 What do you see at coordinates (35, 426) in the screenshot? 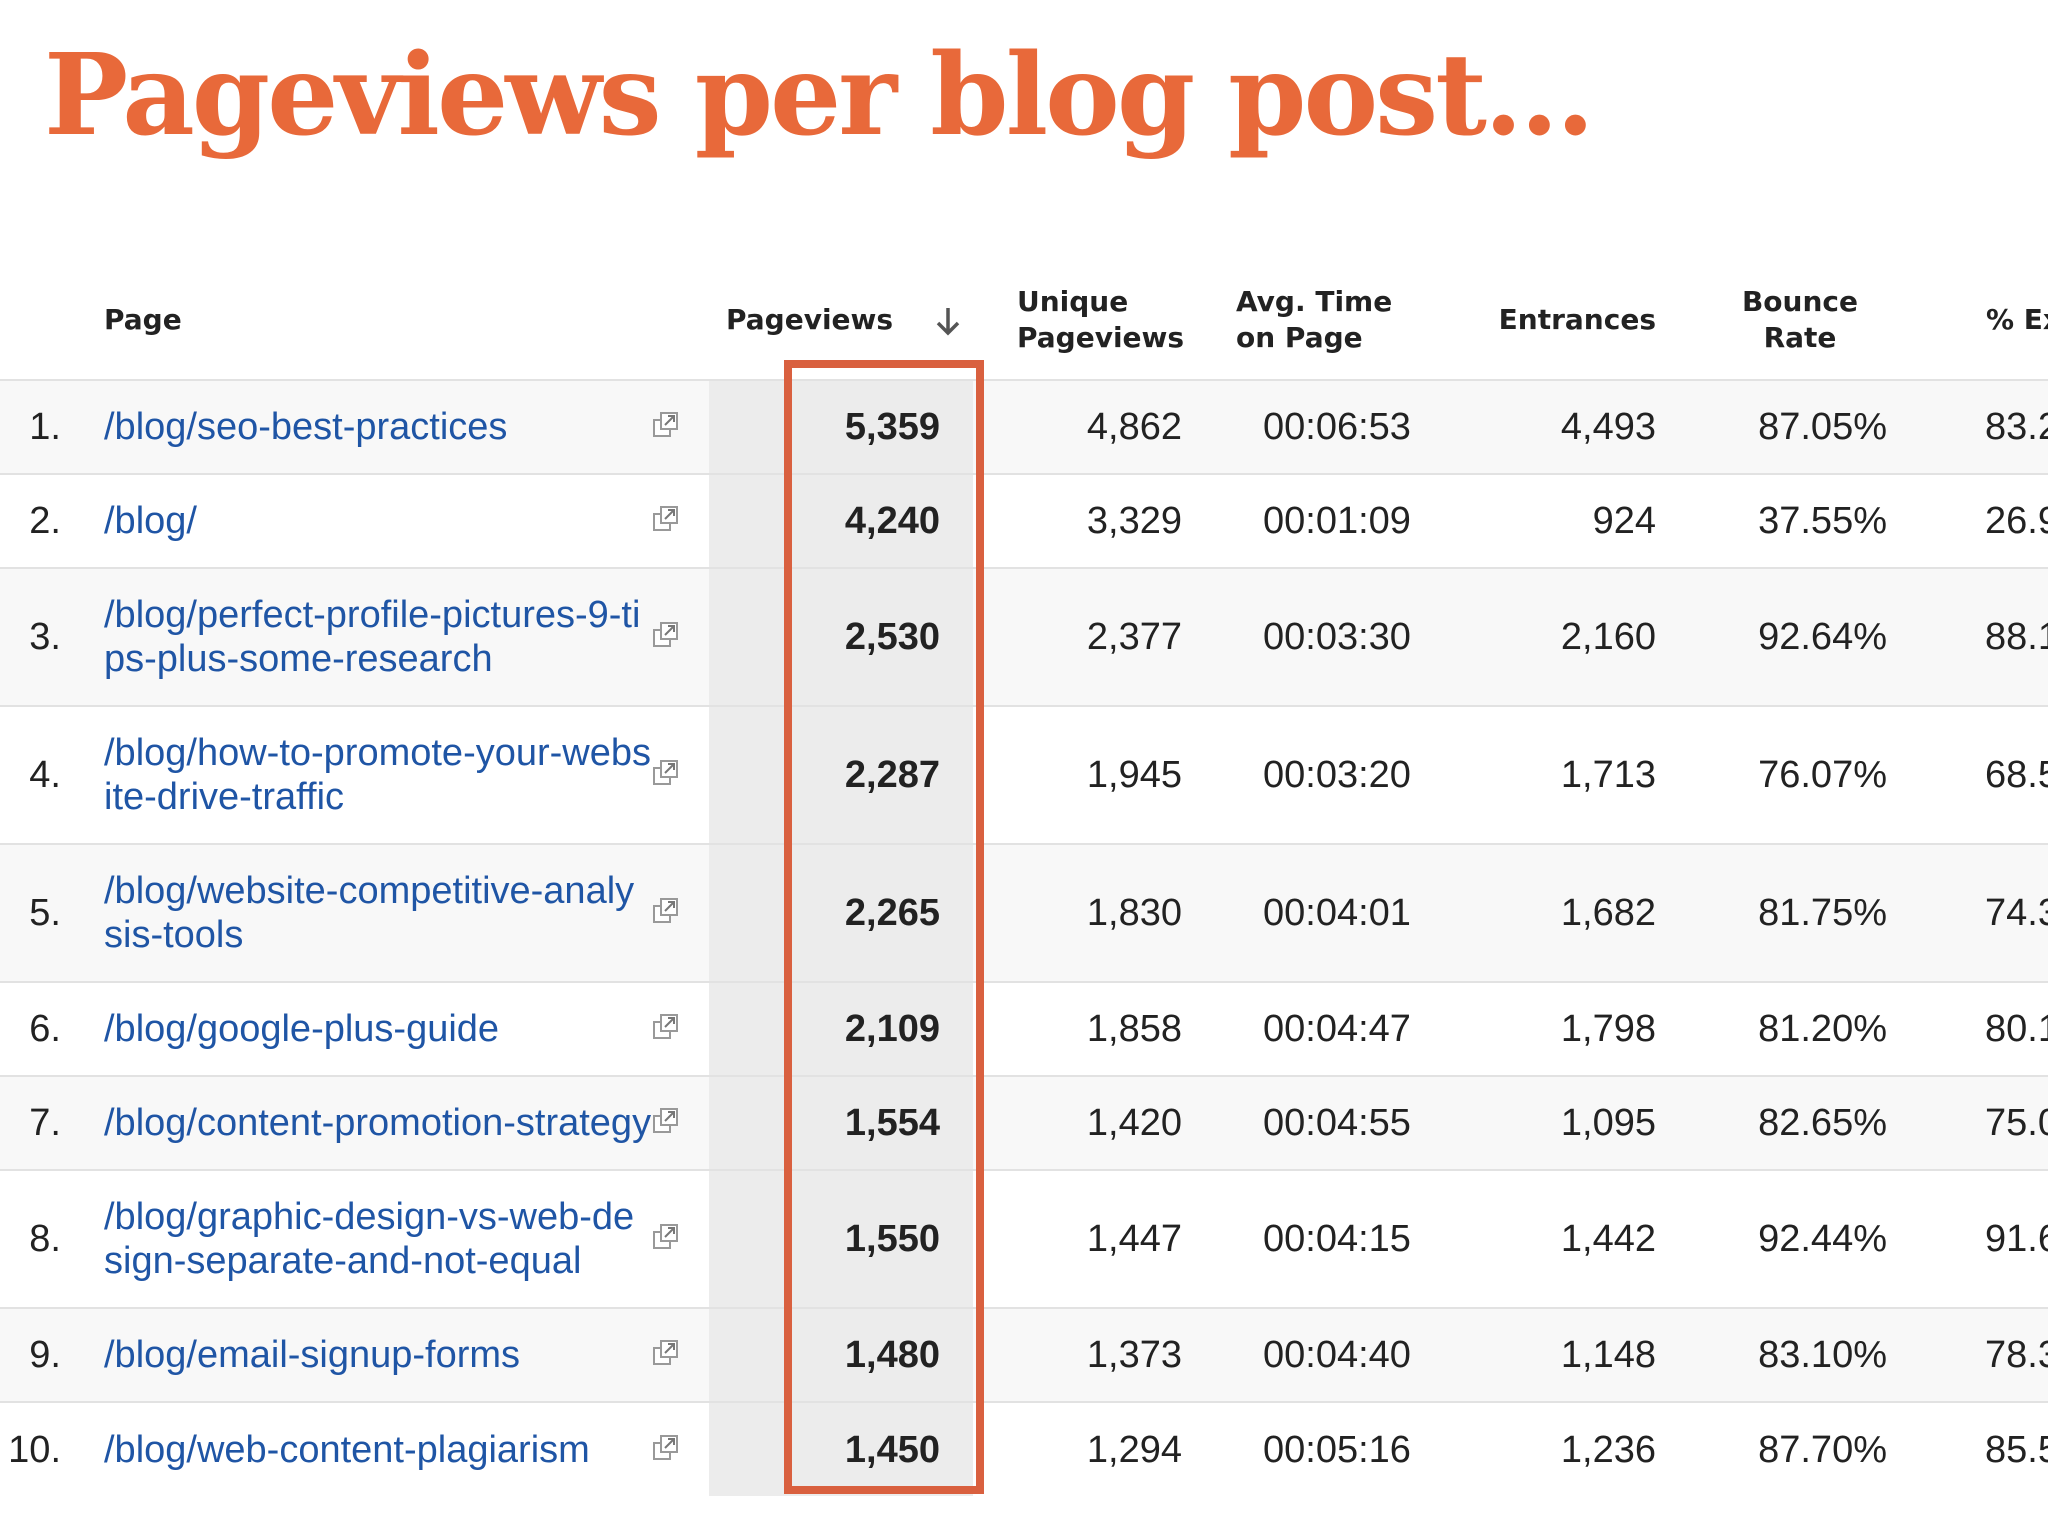
I see `row-number-cell: 1.` at bounding box center [35, 426].